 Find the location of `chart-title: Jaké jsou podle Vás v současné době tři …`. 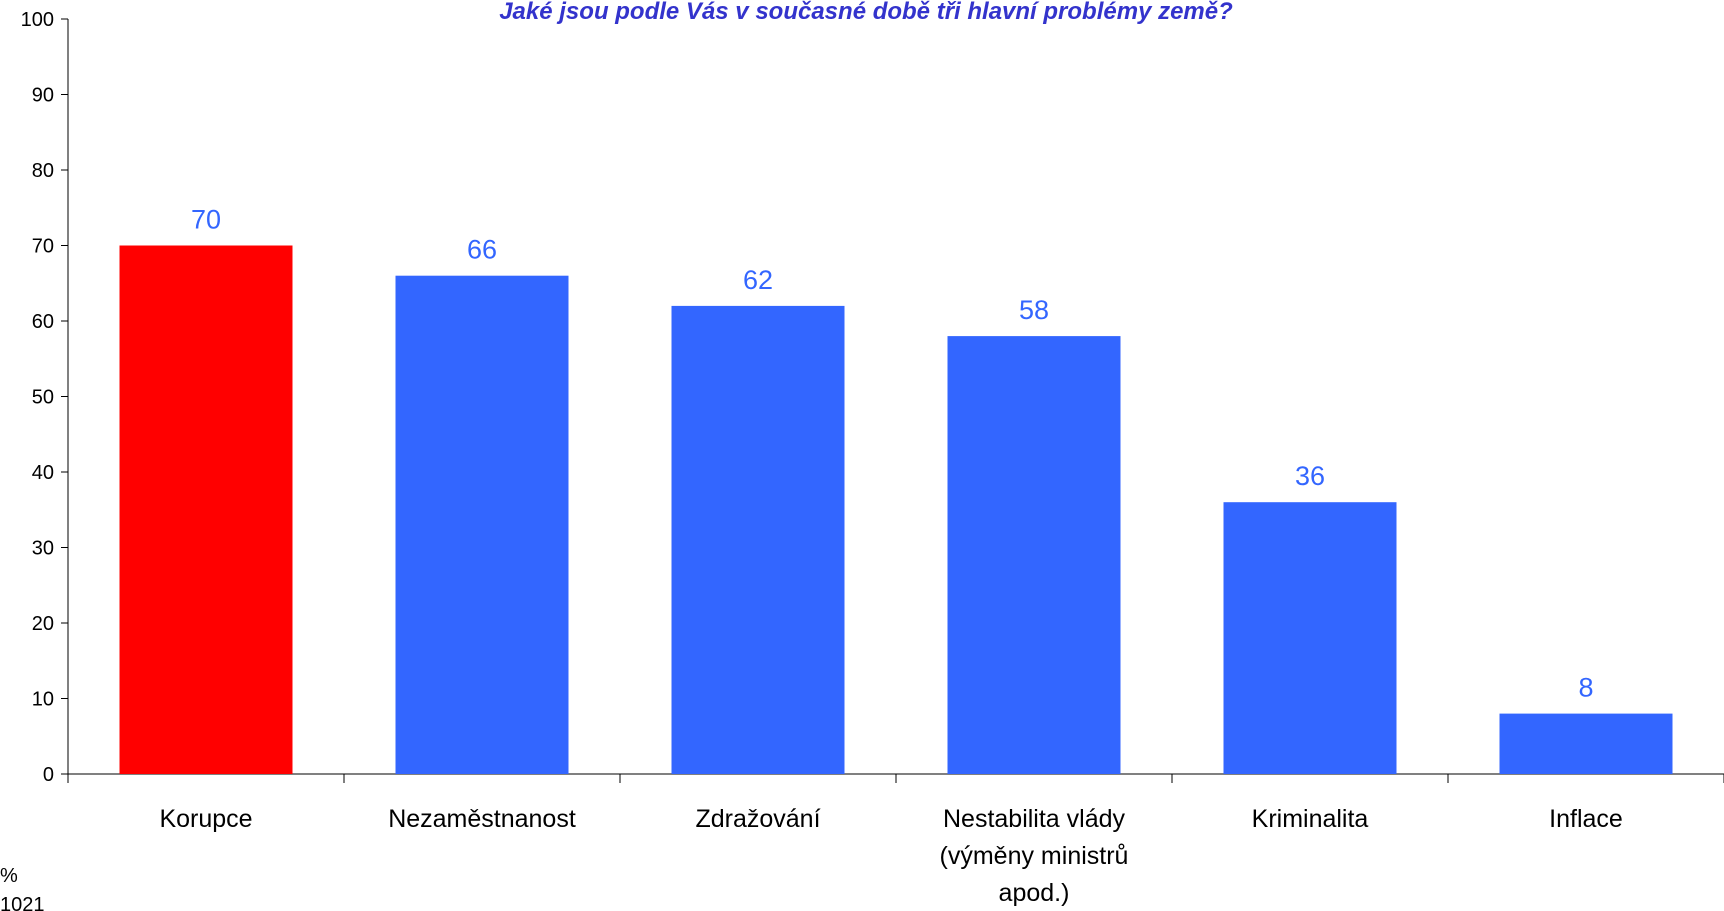

chart-title: Jaké jsou podle Vás v současné době tři … is located at coordinates (866, 12).